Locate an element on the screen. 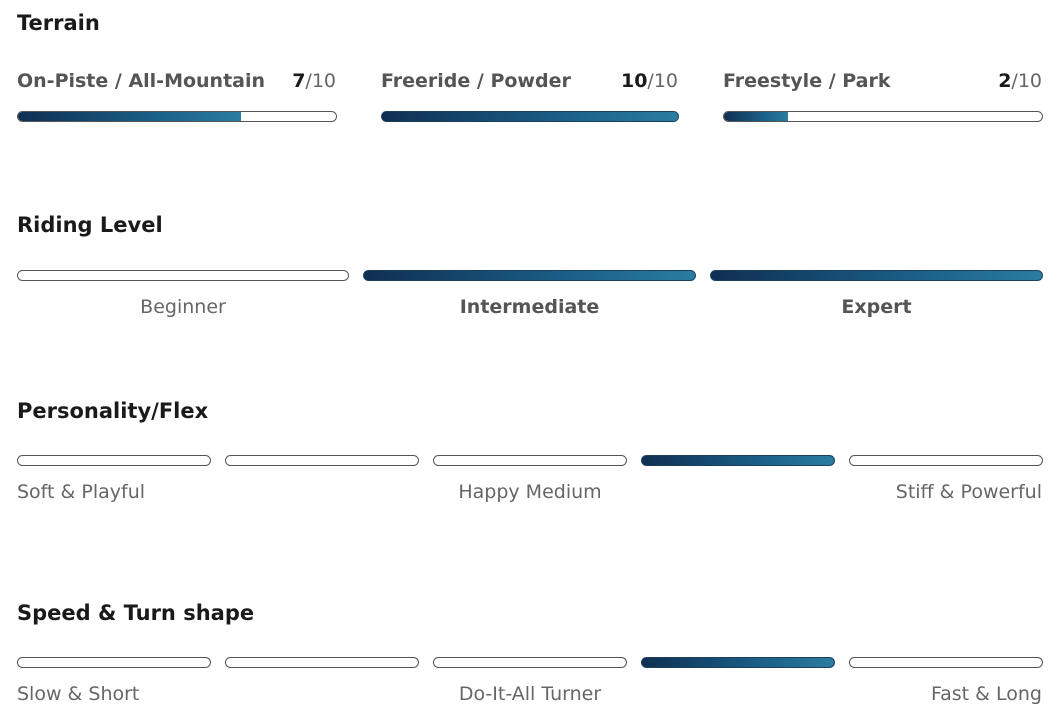 The width and height of the screenshot is (1062, 722). terrain-score: 2/10 is located at coordinates (1020, 81).